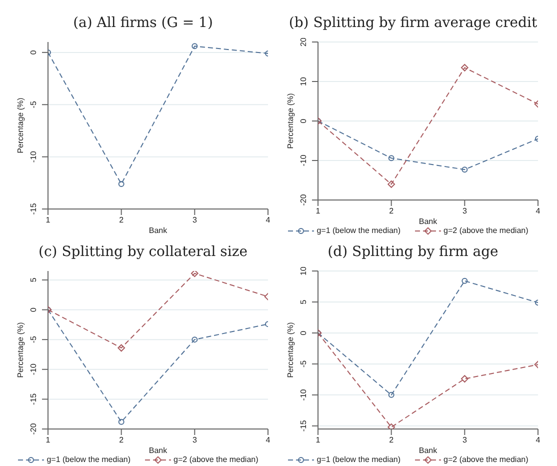  I want to click on chart-title: (a) All firms (G = 1), so click(143, 23).